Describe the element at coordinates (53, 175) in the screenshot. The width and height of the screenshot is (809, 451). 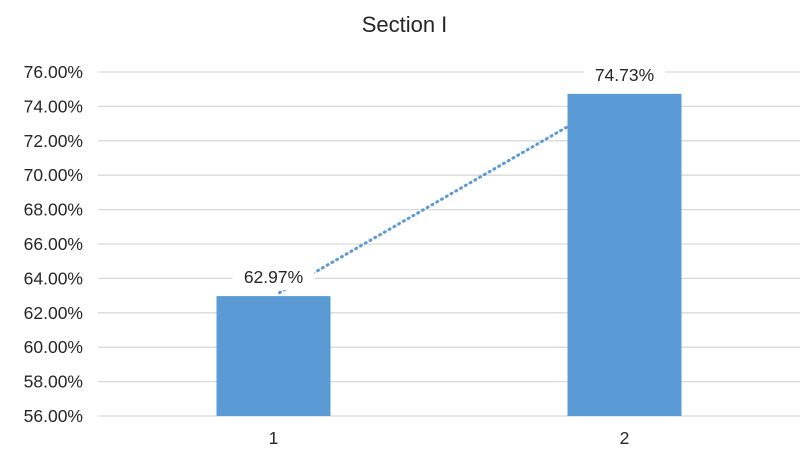
I see `y-tick-label: 70.00%` at that location.